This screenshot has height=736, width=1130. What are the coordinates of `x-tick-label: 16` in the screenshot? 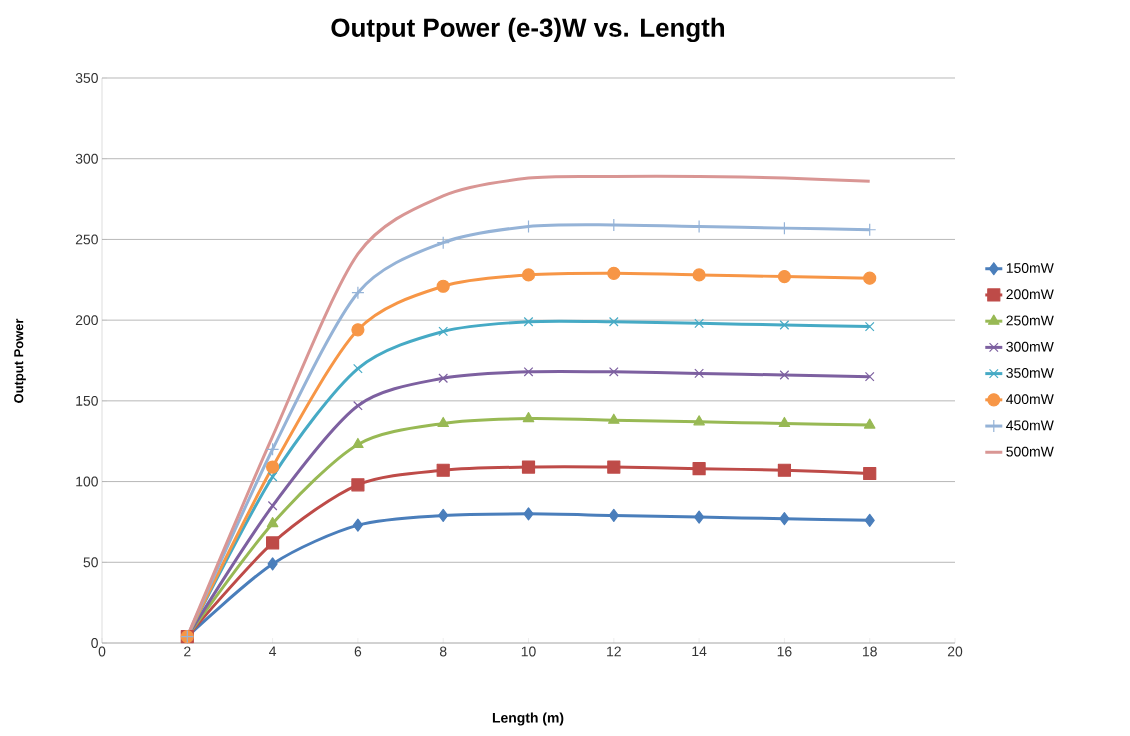 It's located at (784, 651).